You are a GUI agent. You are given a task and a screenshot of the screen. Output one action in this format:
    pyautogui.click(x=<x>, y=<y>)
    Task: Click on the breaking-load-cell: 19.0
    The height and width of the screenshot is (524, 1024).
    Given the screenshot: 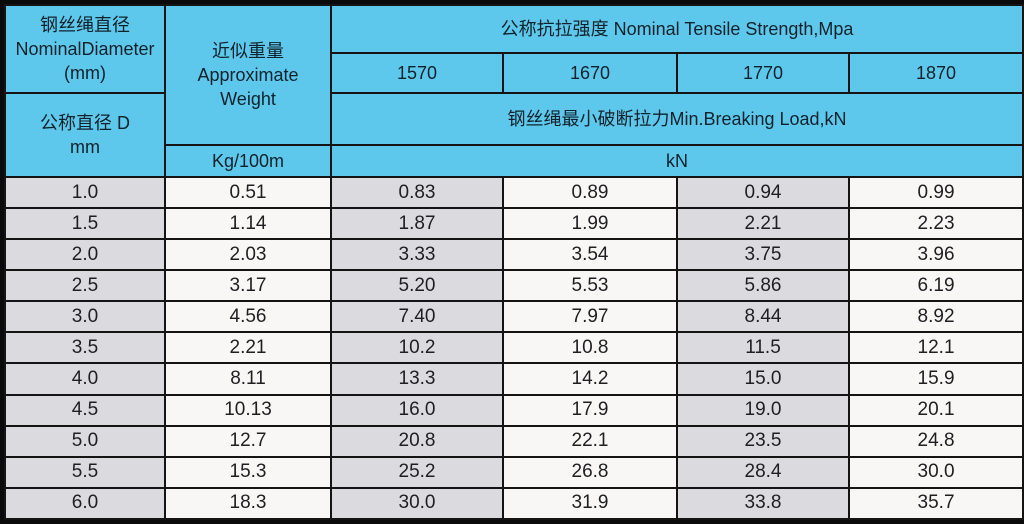 What is the action you would take?
    pyautogui.click(x=763, y=410)
    